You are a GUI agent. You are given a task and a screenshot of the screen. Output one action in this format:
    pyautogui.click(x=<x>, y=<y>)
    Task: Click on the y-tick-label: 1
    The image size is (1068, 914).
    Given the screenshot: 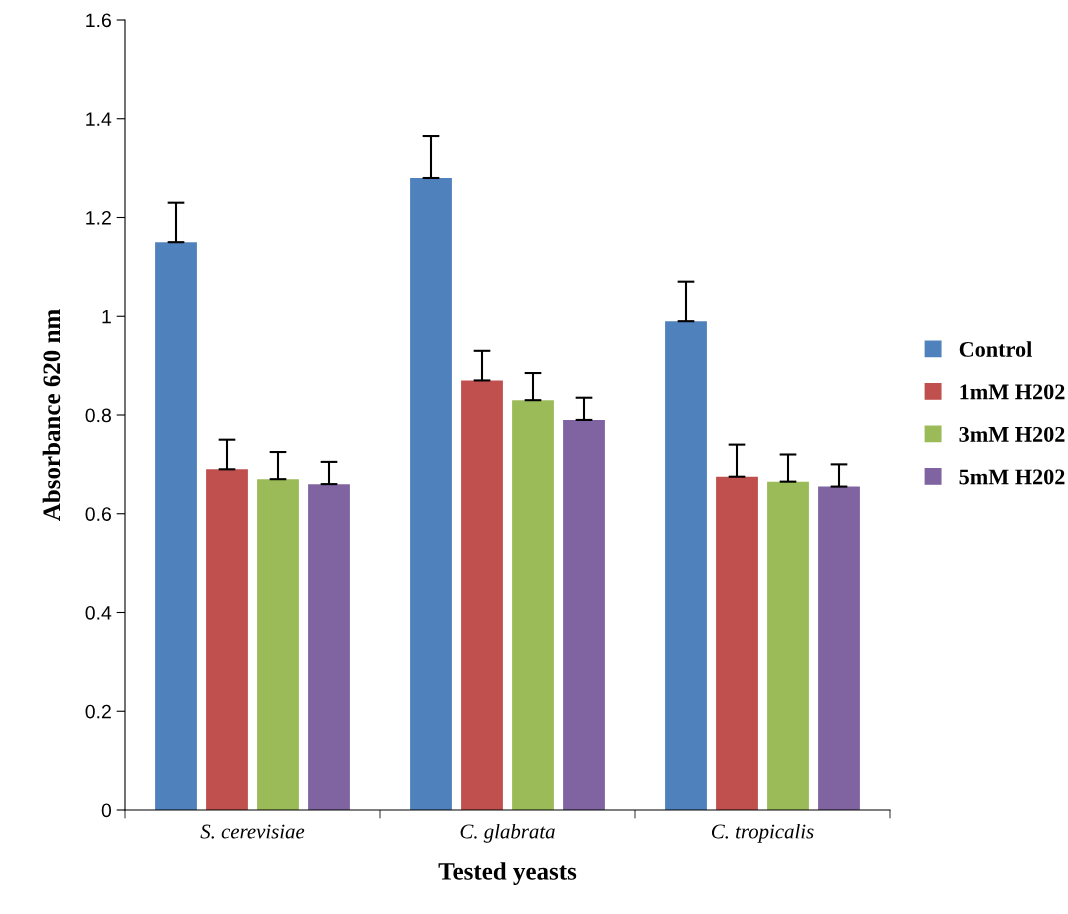 What is the action you would take?
    pyautogui.click(x=106, y=316)
    